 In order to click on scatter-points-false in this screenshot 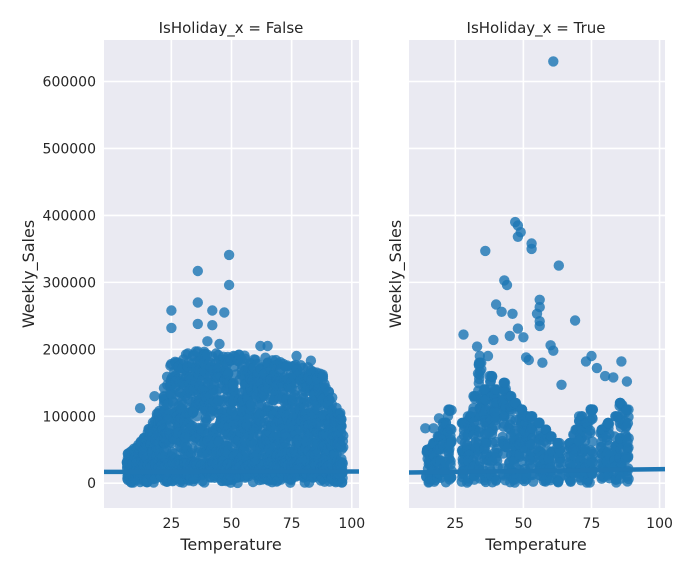, I will do `click(235, 369)`.